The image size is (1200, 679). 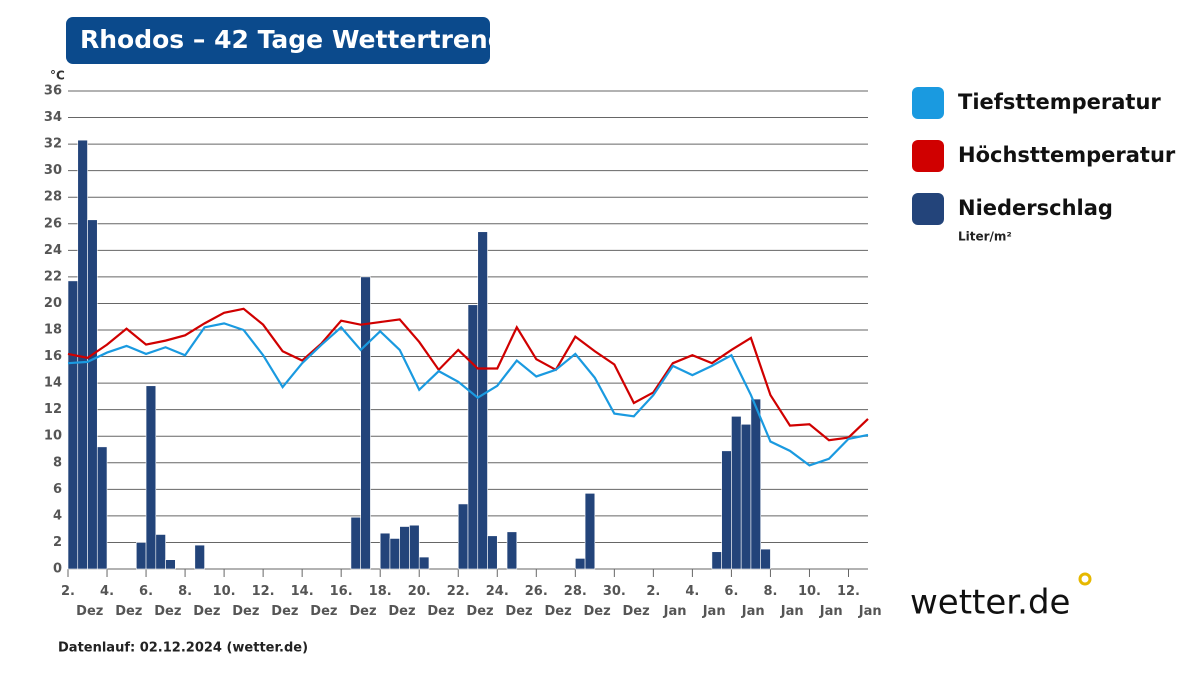 What do you see at coordinates (985, 237) in the screenshot?
I see `legend-sublabel: Liter/m²` at bounding box center [985, 237].